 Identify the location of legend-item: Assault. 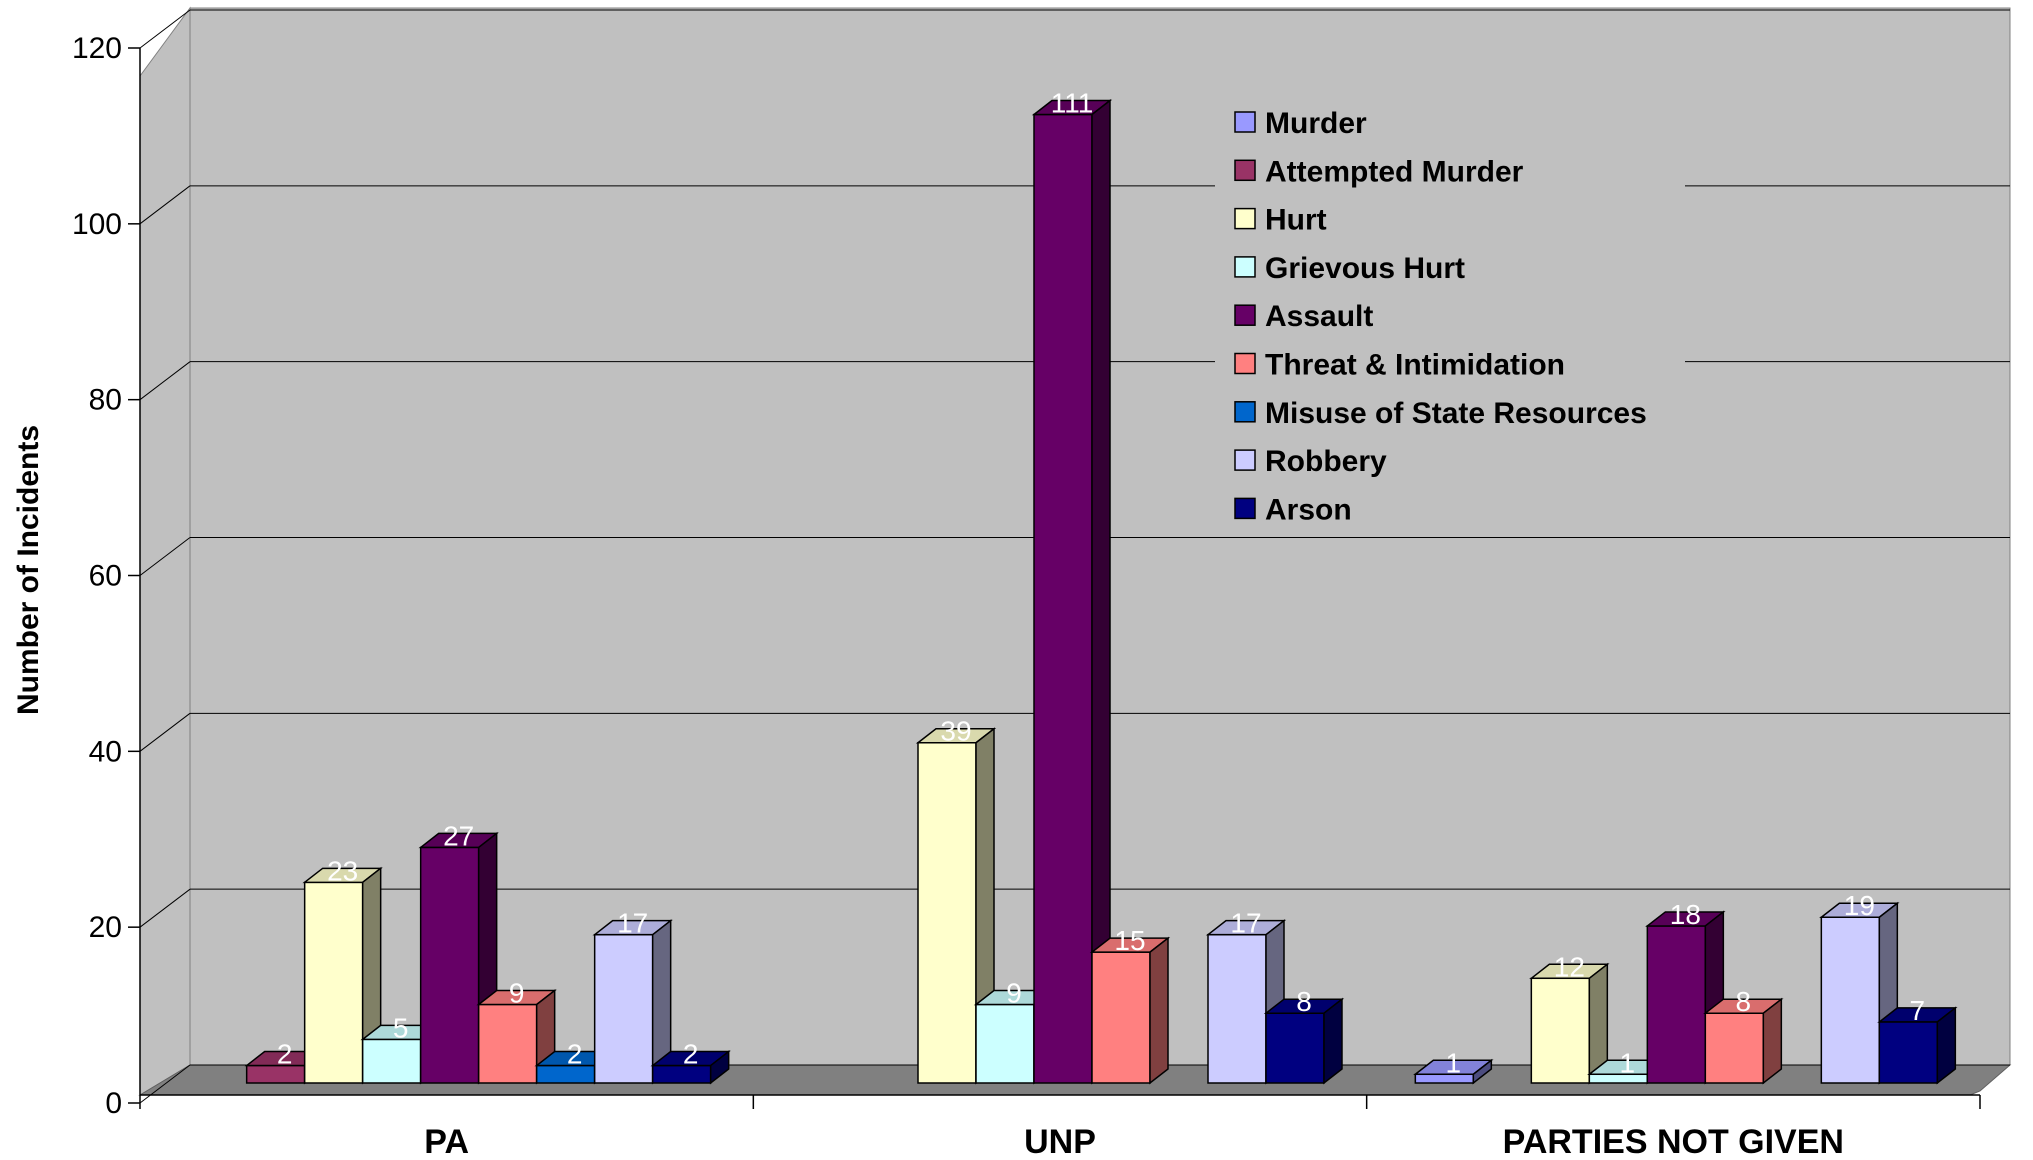
(1303, 316).